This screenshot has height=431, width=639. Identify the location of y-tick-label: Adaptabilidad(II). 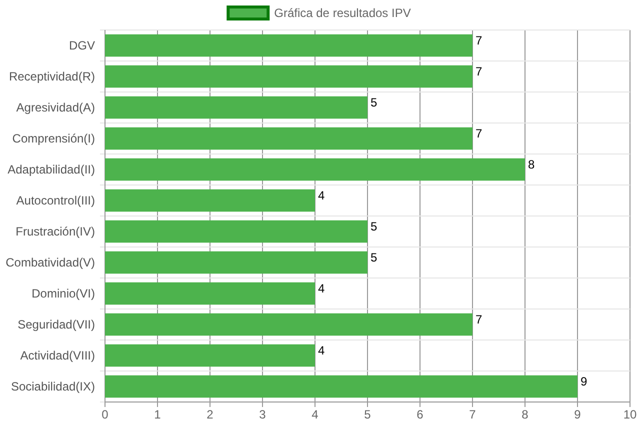
(51, 169).